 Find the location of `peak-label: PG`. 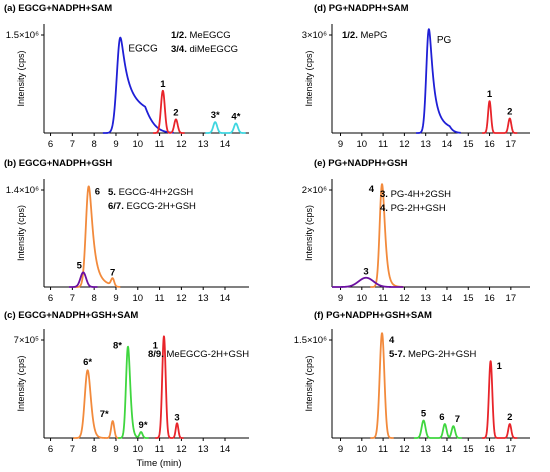

peak-label: PG is located at coordinates (444, 40).